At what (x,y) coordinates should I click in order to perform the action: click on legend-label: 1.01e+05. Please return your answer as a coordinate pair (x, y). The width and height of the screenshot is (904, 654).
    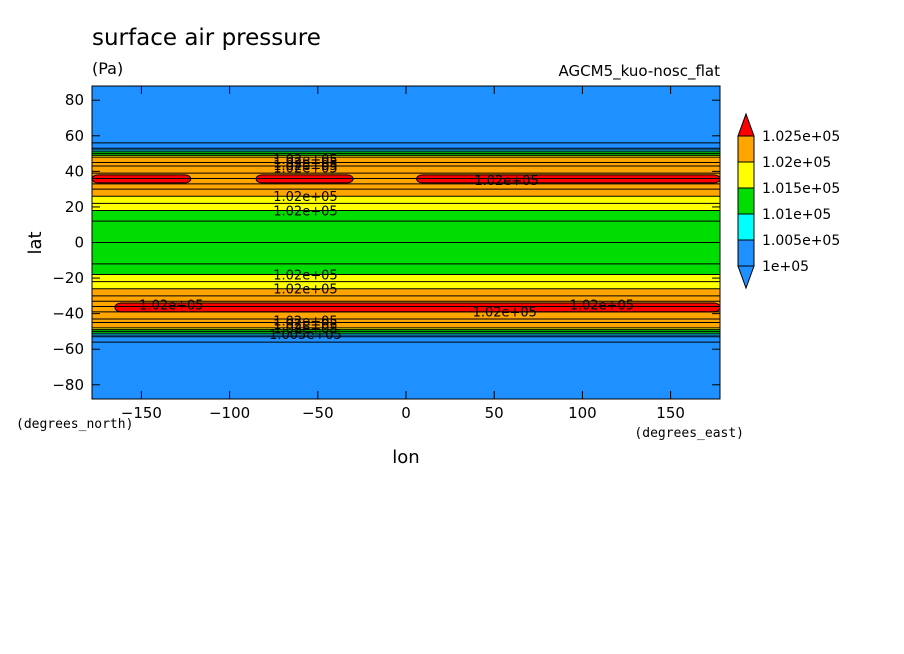
    Looking at the image, I should click on (796, 215).